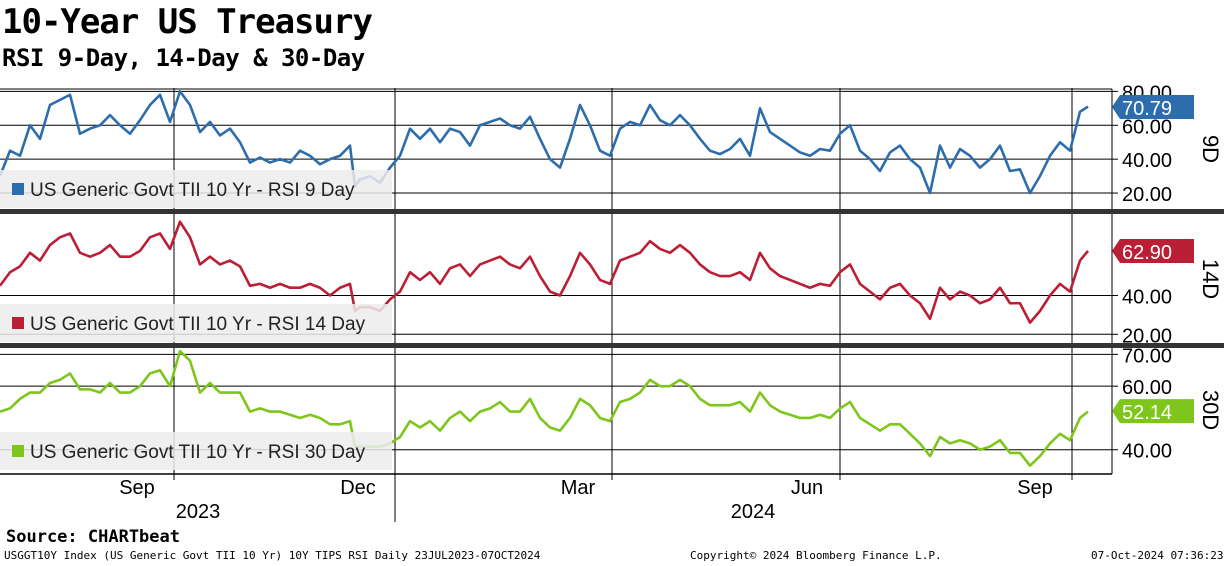 The width and height of the screenshot is (1224, 566). I want to click on last-value-flag-rsi14, so click(1153, 251).